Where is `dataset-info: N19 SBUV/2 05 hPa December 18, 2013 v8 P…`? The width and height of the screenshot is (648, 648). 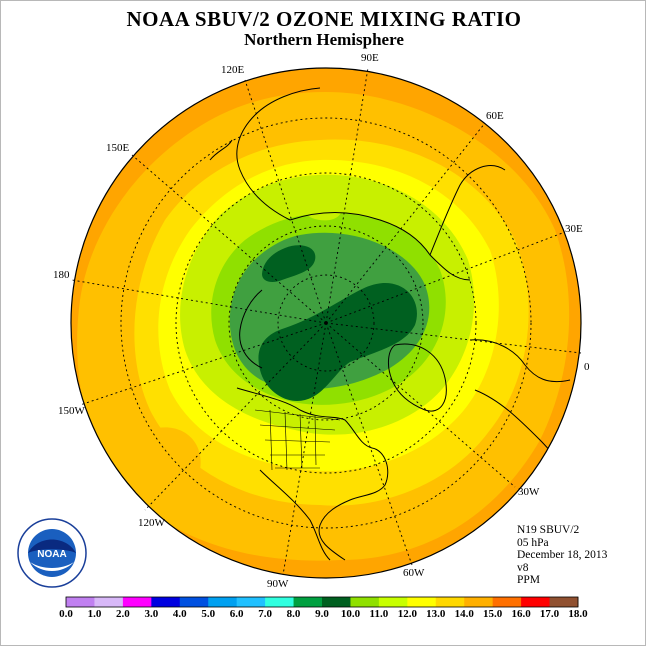 dataset-info: N19 SBUV/2 05 hPa December 18, 2013 v8 P… is located at coordinates (562, 555).